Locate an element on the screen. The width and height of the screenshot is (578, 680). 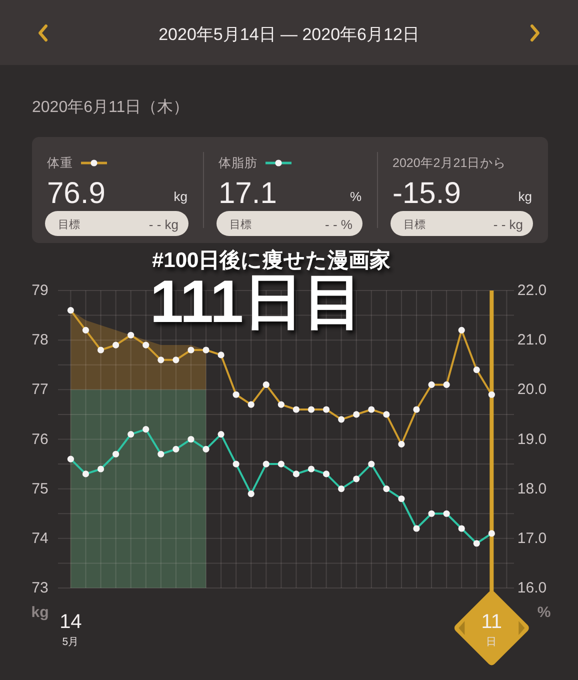
y-axis-title: kg is located at coordinates (40, 612).